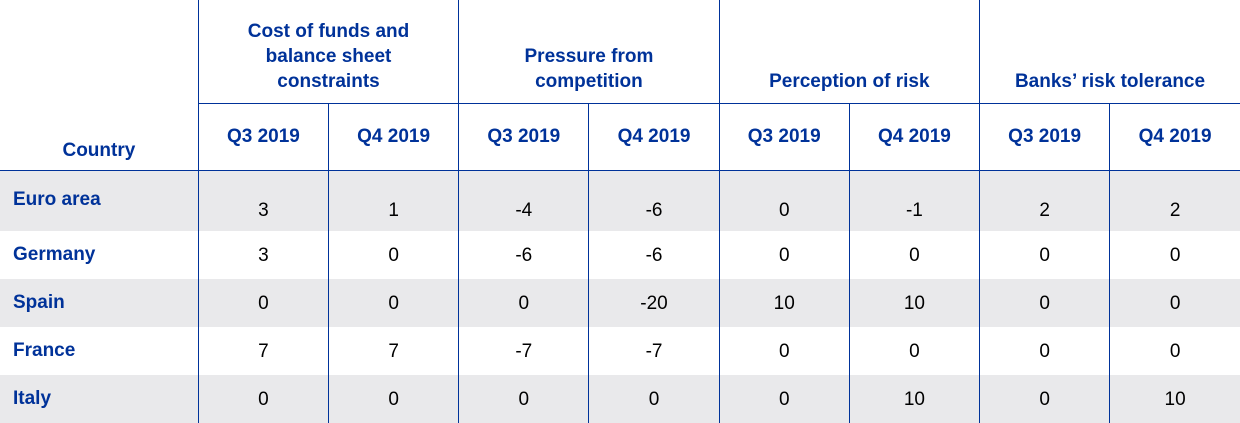 This screenshot has width=1240, height=423. I want to click on table-row: Euro area 3 1 -4 -6 0 -1 2 2, so click(620, 200).